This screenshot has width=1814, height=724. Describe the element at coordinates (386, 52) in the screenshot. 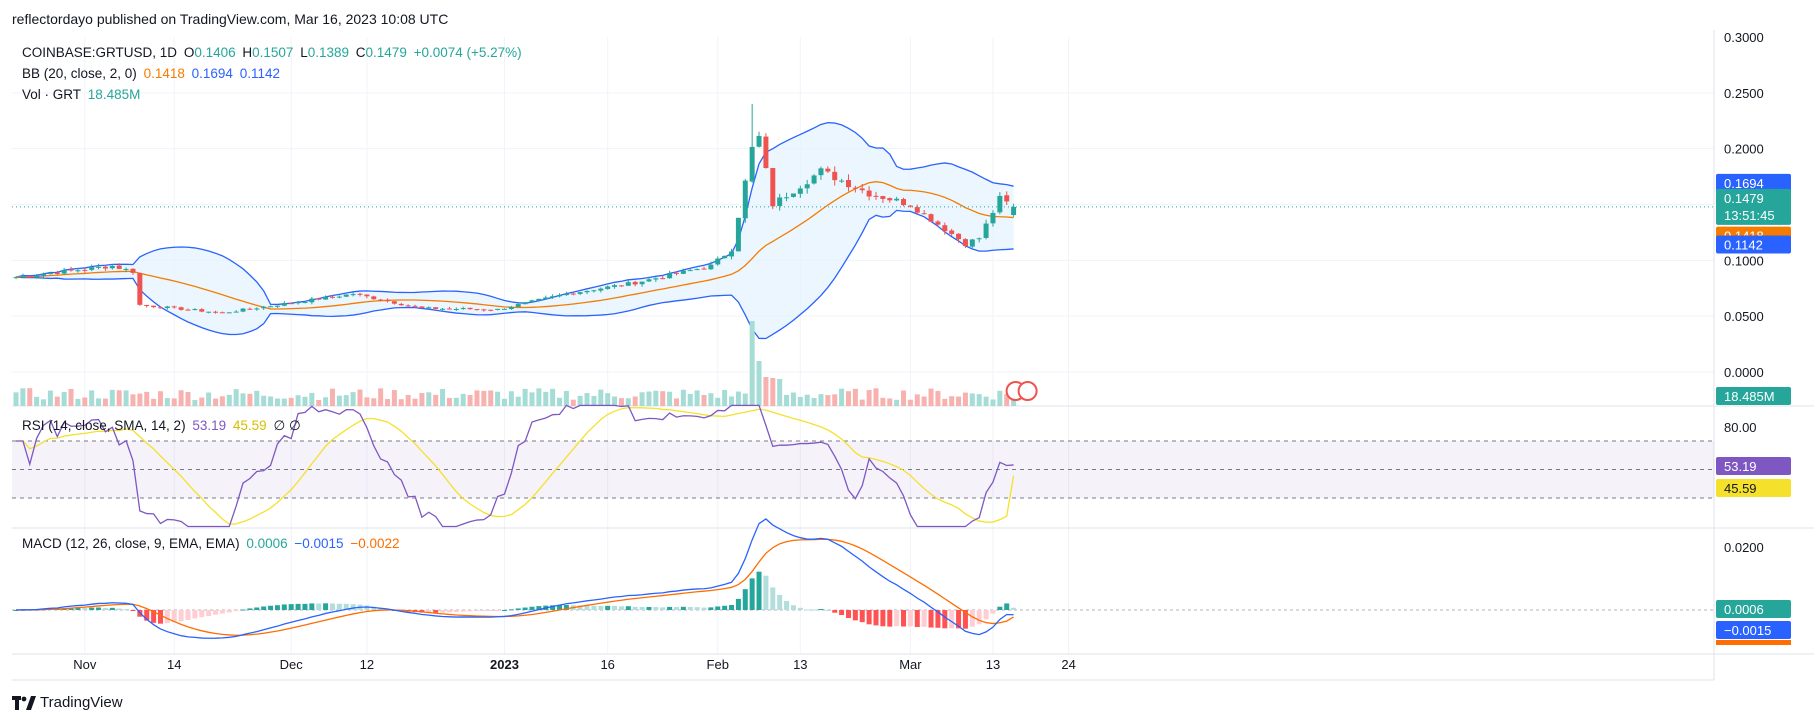

I see `close-value: 0.1479` at that location.